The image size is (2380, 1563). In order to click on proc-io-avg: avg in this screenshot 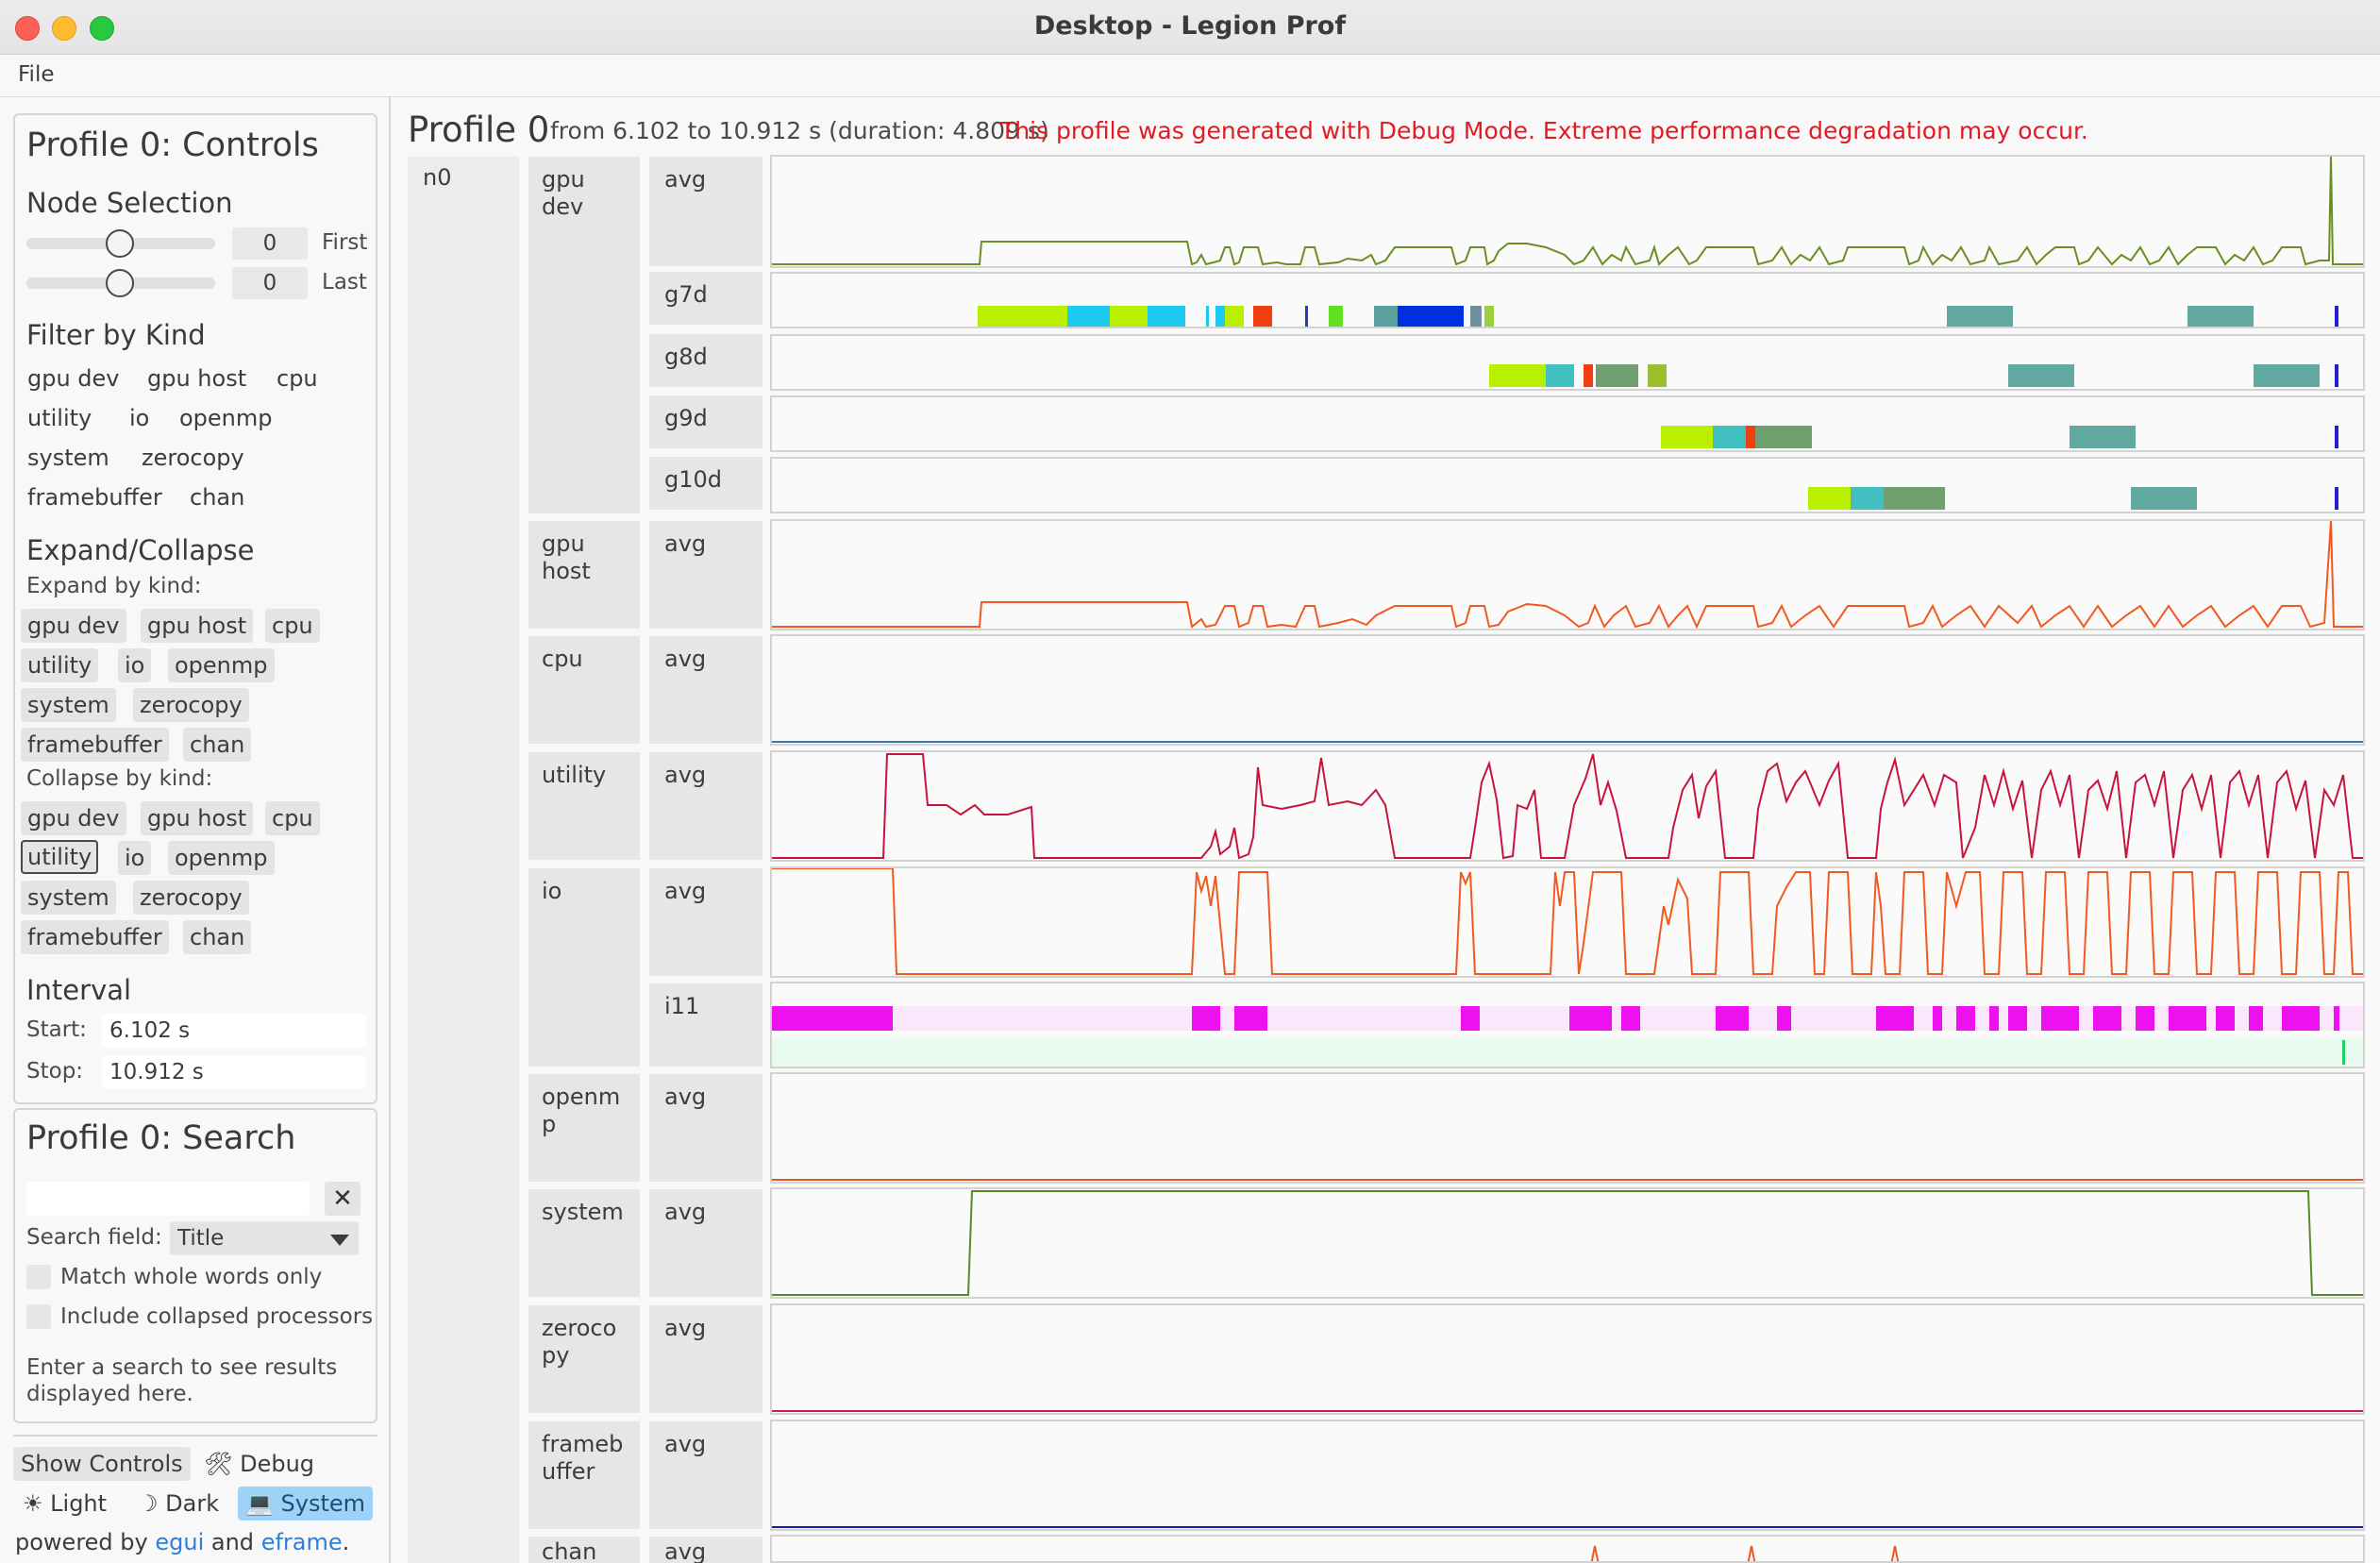, I will do `click(706, 922)`.